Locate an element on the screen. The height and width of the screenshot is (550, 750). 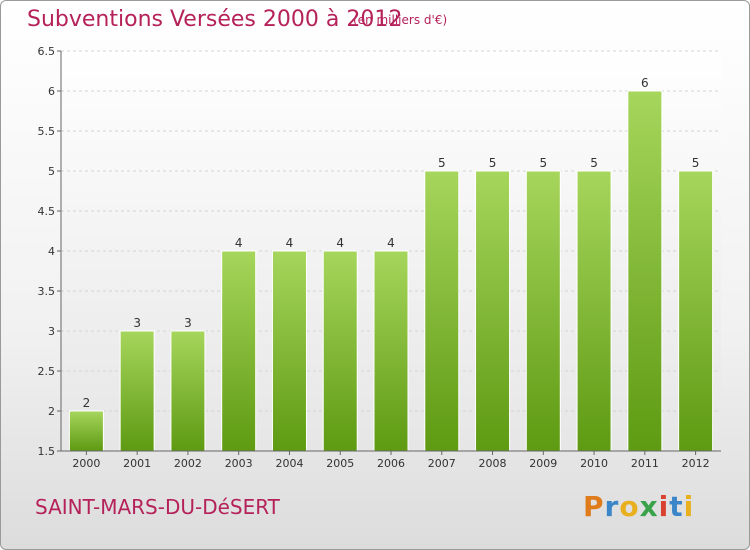
data-label-2004: 4 is located at coordinates (290, 243).